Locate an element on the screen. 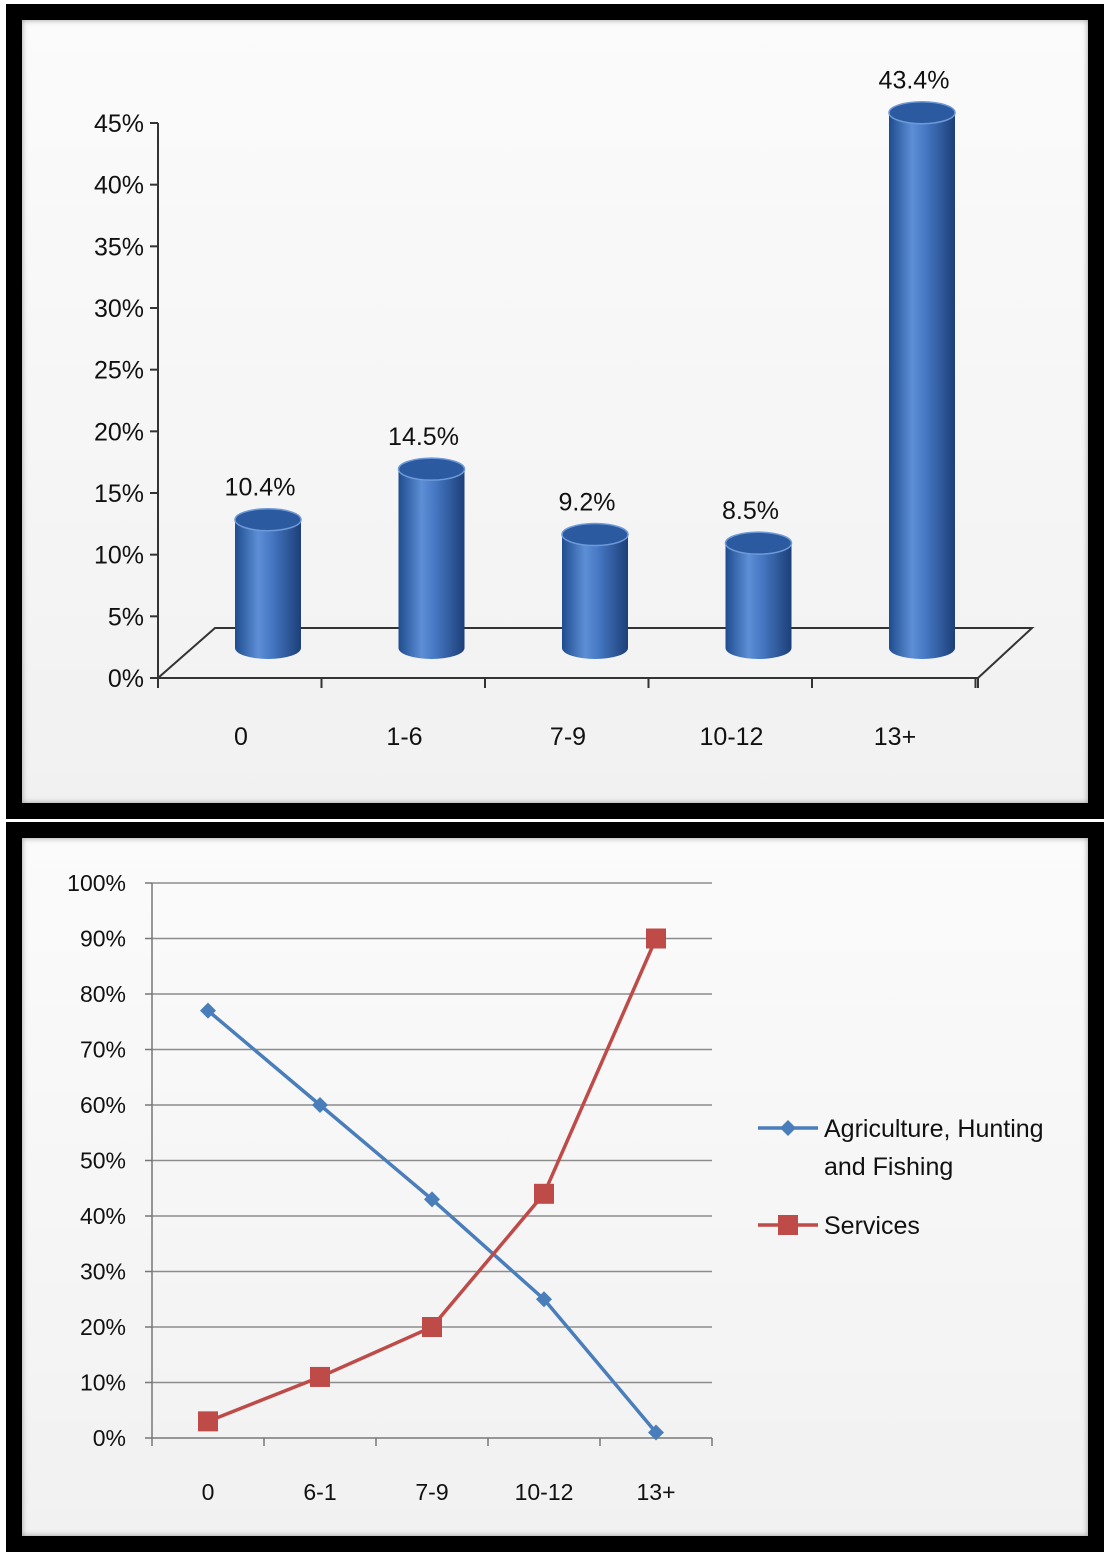 The image size is (1107, 1555). series-agriculture is located at coordinates (432, 1221).